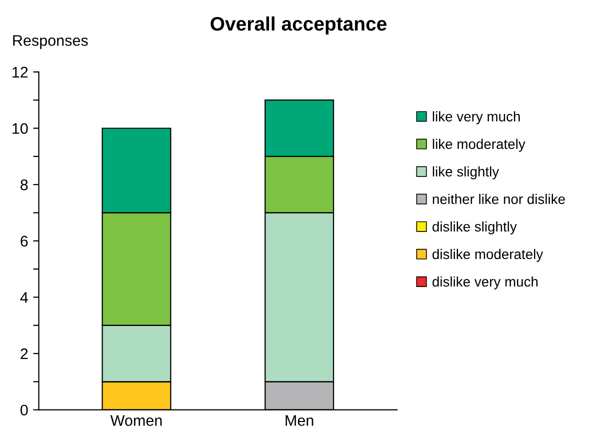 Image resolution: width=597 pixels, height=436 pixels. Describe the element at coordinates (24, 184) in the screenshot. I see `y-tick-label: 8` at that location.